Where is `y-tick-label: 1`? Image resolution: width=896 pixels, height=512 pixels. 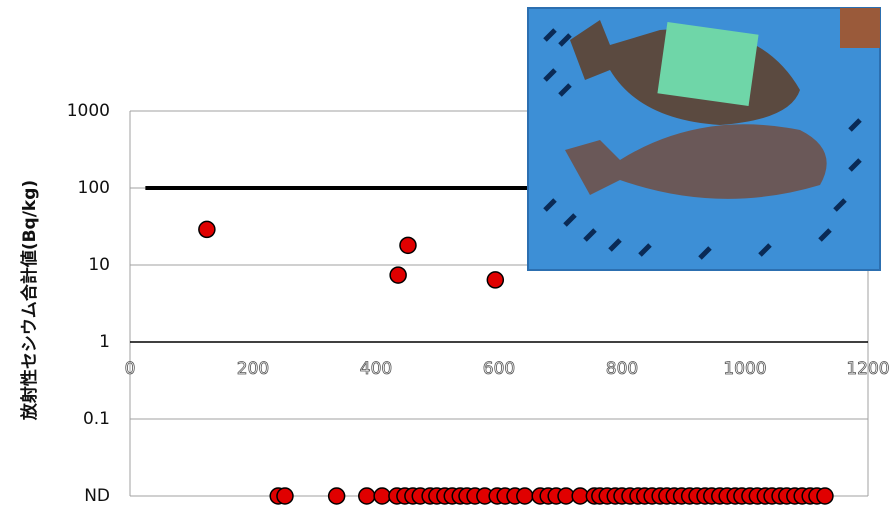 y-tick-label: 1 is located at coordinates (104, 342).